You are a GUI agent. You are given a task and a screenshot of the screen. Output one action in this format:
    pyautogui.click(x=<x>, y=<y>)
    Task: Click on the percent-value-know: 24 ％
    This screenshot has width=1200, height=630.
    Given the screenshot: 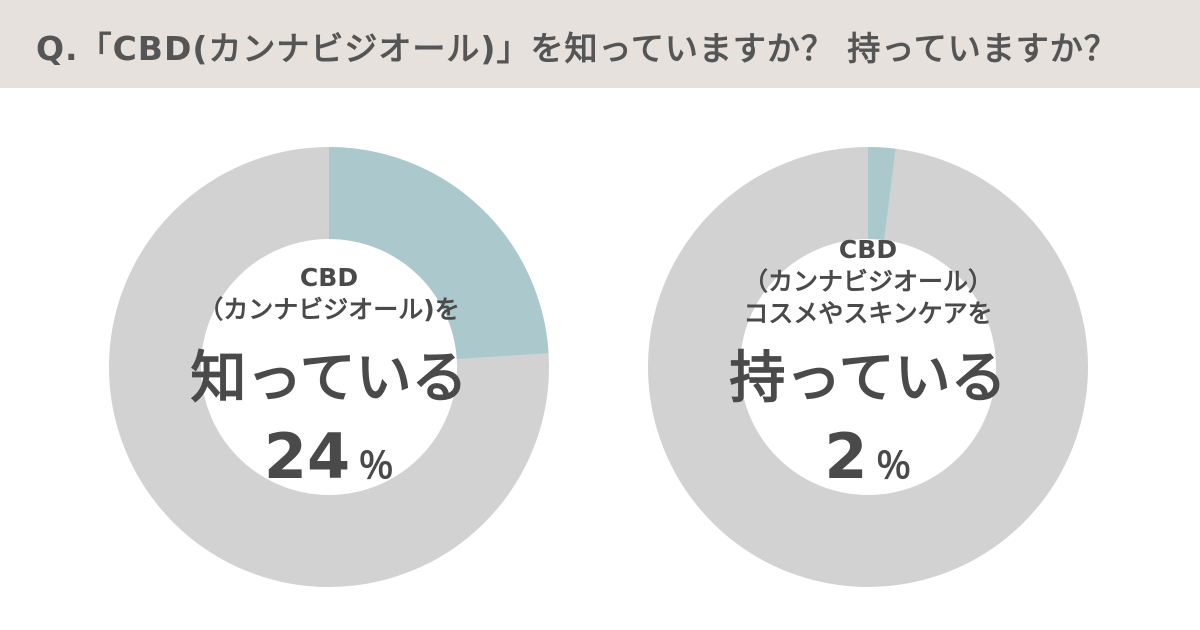 What is the action you would take?
    pyautogui.click(x=329, y=462)
    